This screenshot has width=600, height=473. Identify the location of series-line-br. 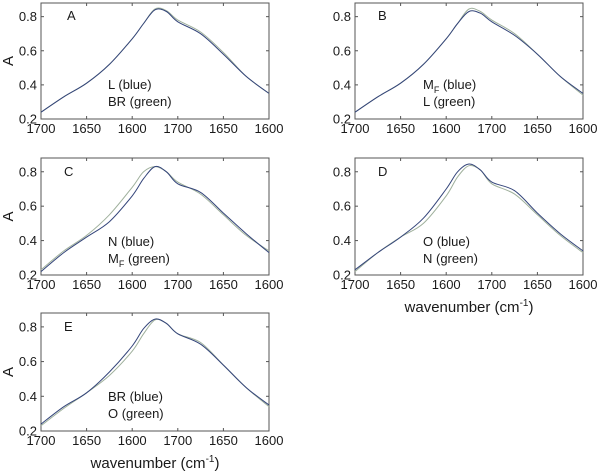
(155, 371).